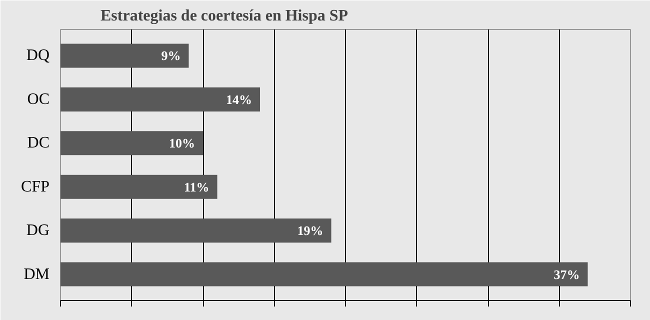  I want to click on data-label: 10%, so click(182, 143).